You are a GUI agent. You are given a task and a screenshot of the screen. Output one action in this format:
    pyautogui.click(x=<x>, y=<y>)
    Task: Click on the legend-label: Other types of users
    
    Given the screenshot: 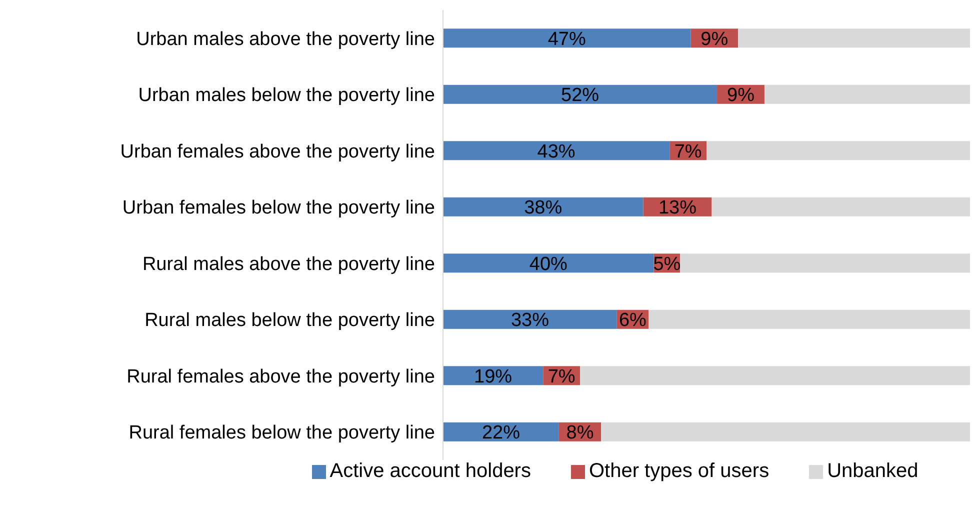 What is the action you would take?
    pyautogui.click(x=679, y=471)
    